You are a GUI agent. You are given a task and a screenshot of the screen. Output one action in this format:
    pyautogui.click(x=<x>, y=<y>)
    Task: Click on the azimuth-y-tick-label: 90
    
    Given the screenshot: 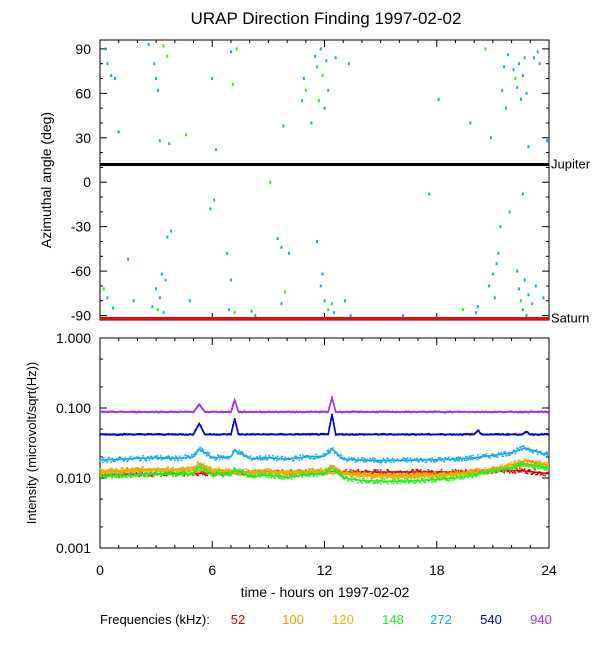 What is the action you would take?
    pyautogui.click(x=83, y=49)
    